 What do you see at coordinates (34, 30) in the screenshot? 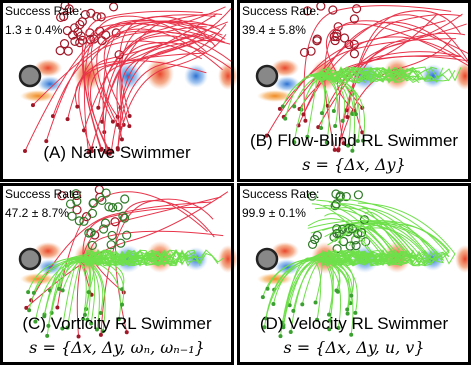
I see `success-rate: 1.3 ± 0.4%` at bounding box center [34, 30].